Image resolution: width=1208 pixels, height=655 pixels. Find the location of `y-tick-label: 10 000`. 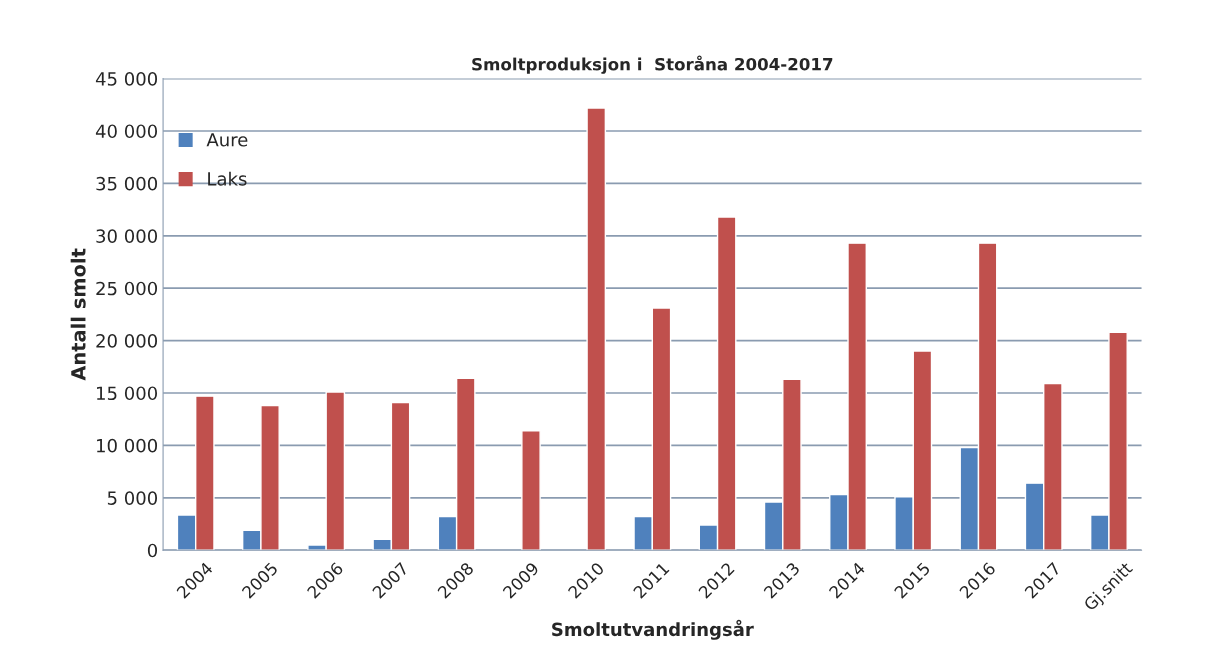

y-tick-label: 10 000 is located at coordinates (127, 445).